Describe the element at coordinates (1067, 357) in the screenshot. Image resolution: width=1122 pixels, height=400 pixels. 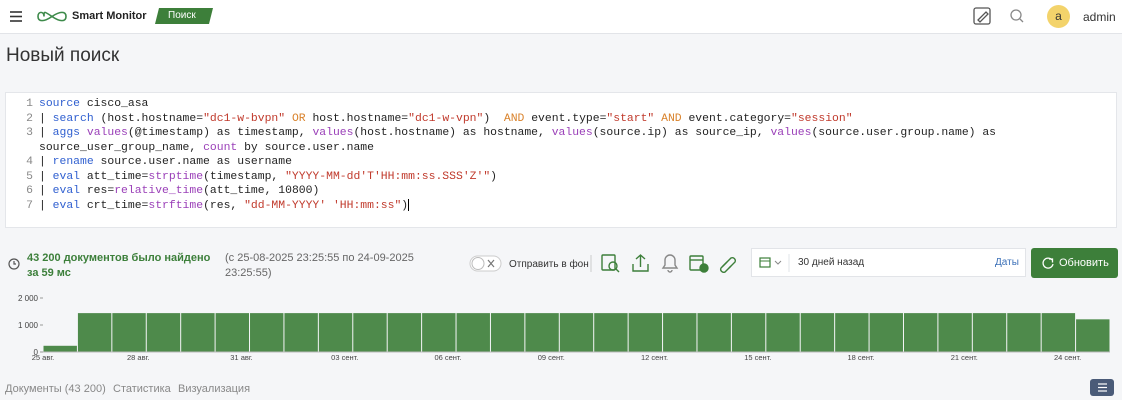
I see `x-tick-label: 24 сент.` at that location.